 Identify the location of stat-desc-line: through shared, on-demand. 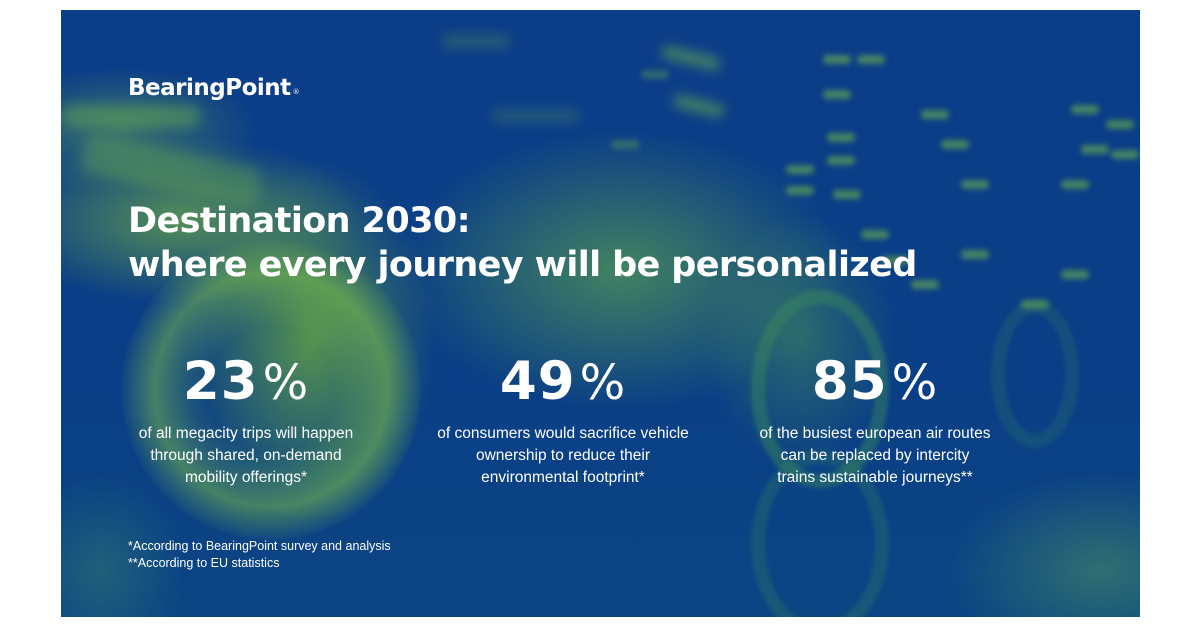
(246, 455).